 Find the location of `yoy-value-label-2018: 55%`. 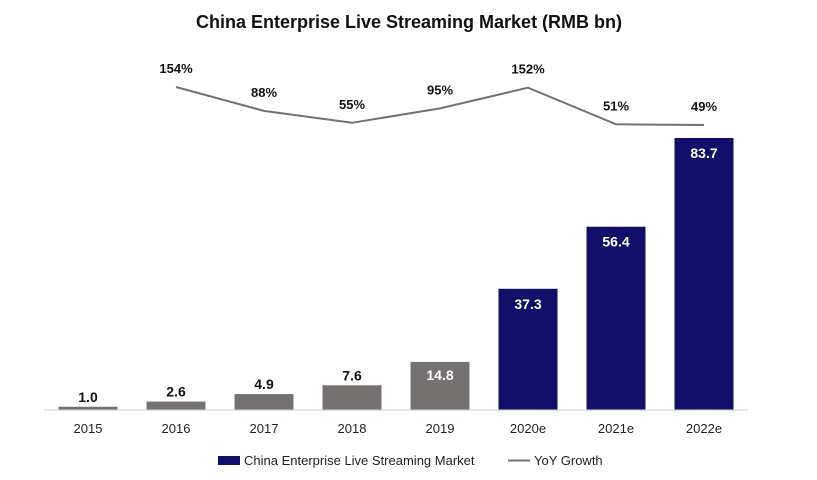

yoy-value-label-2018: 55% is located at coordinates (352, 104).